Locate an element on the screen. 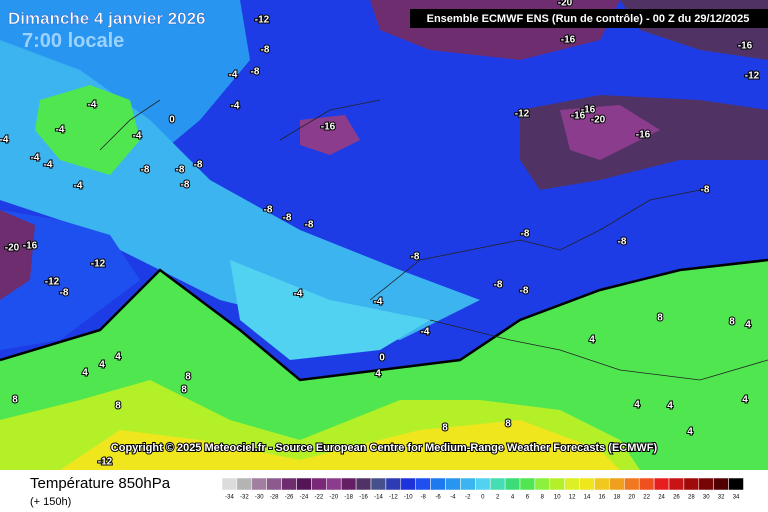  legend-tick-label: 28 is located at coordinates (691, 498).